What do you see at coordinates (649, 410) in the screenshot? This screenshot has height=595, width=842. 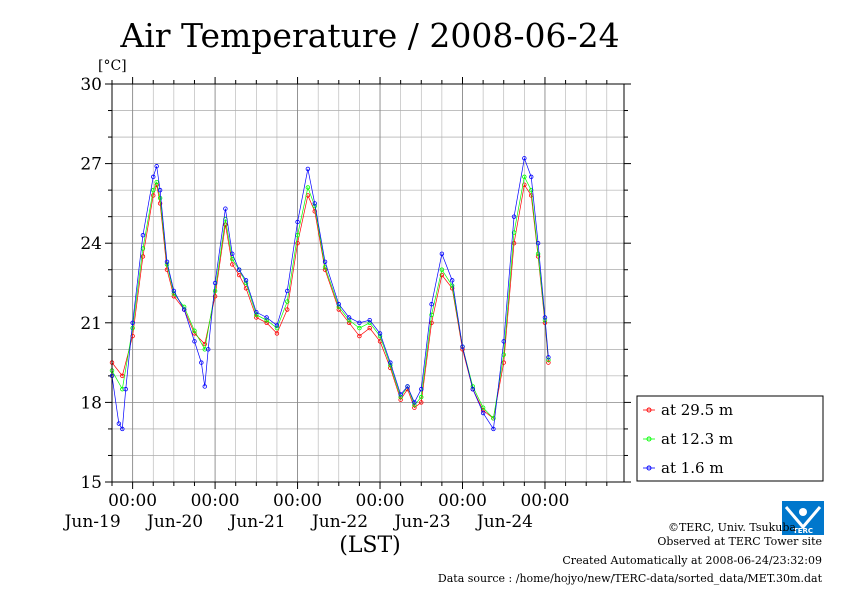 I see `legend-swatch-marker` at bounding box center [649, 410].